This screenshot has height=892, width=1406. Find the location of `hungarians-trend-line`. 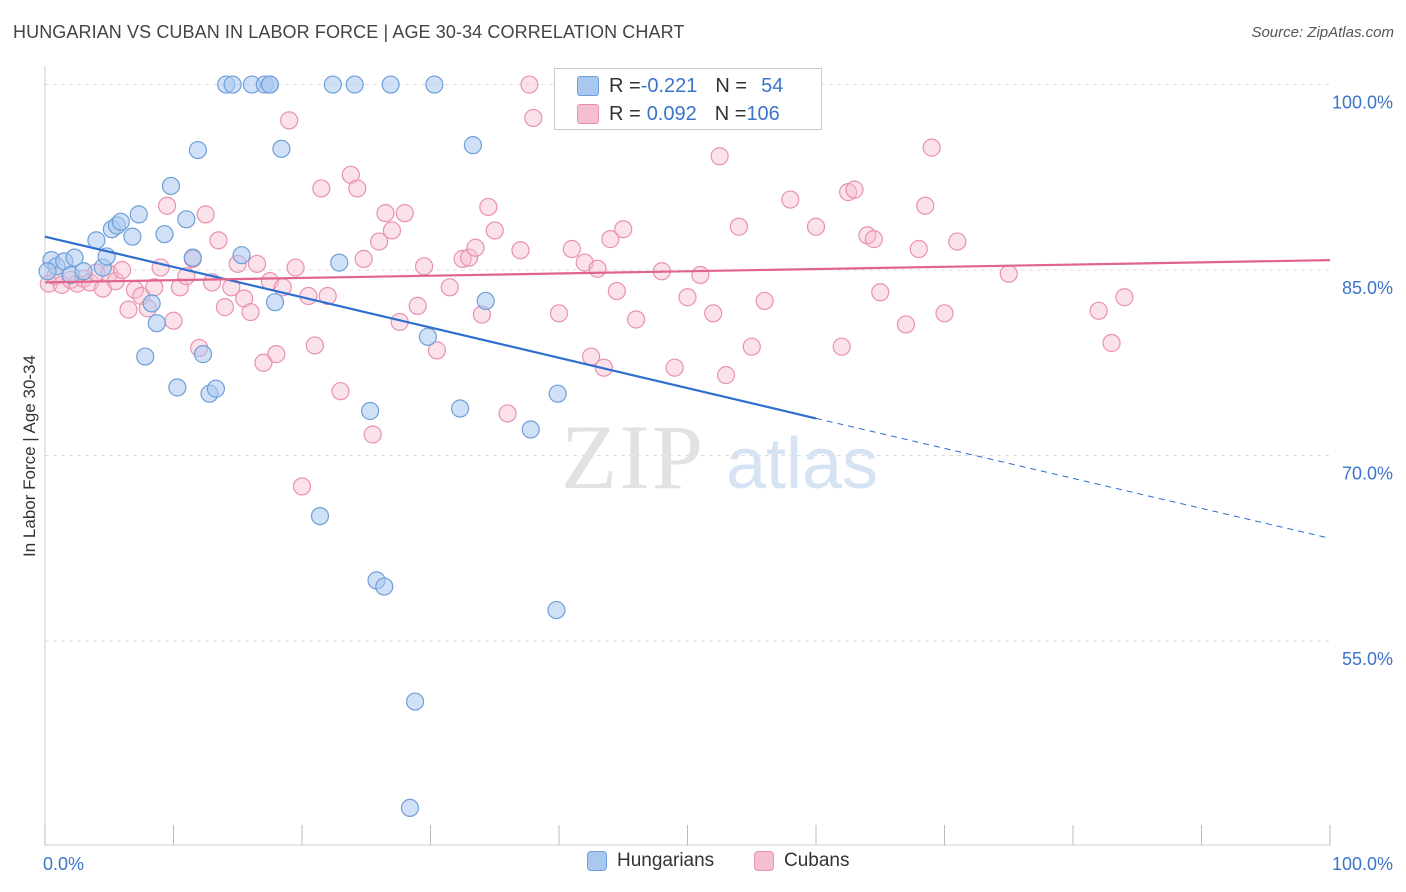

hungarians-trend-line is located at coordinates (430, 327).